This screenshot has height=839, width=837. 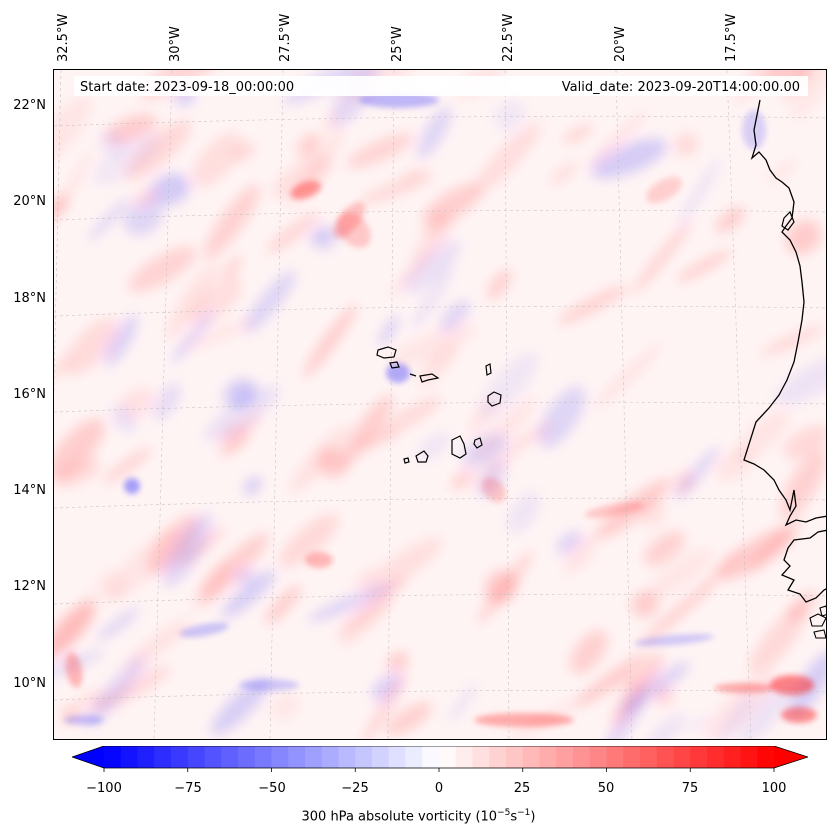 I want to click on colorbar-tick: −75, so click(x=188, y=788).